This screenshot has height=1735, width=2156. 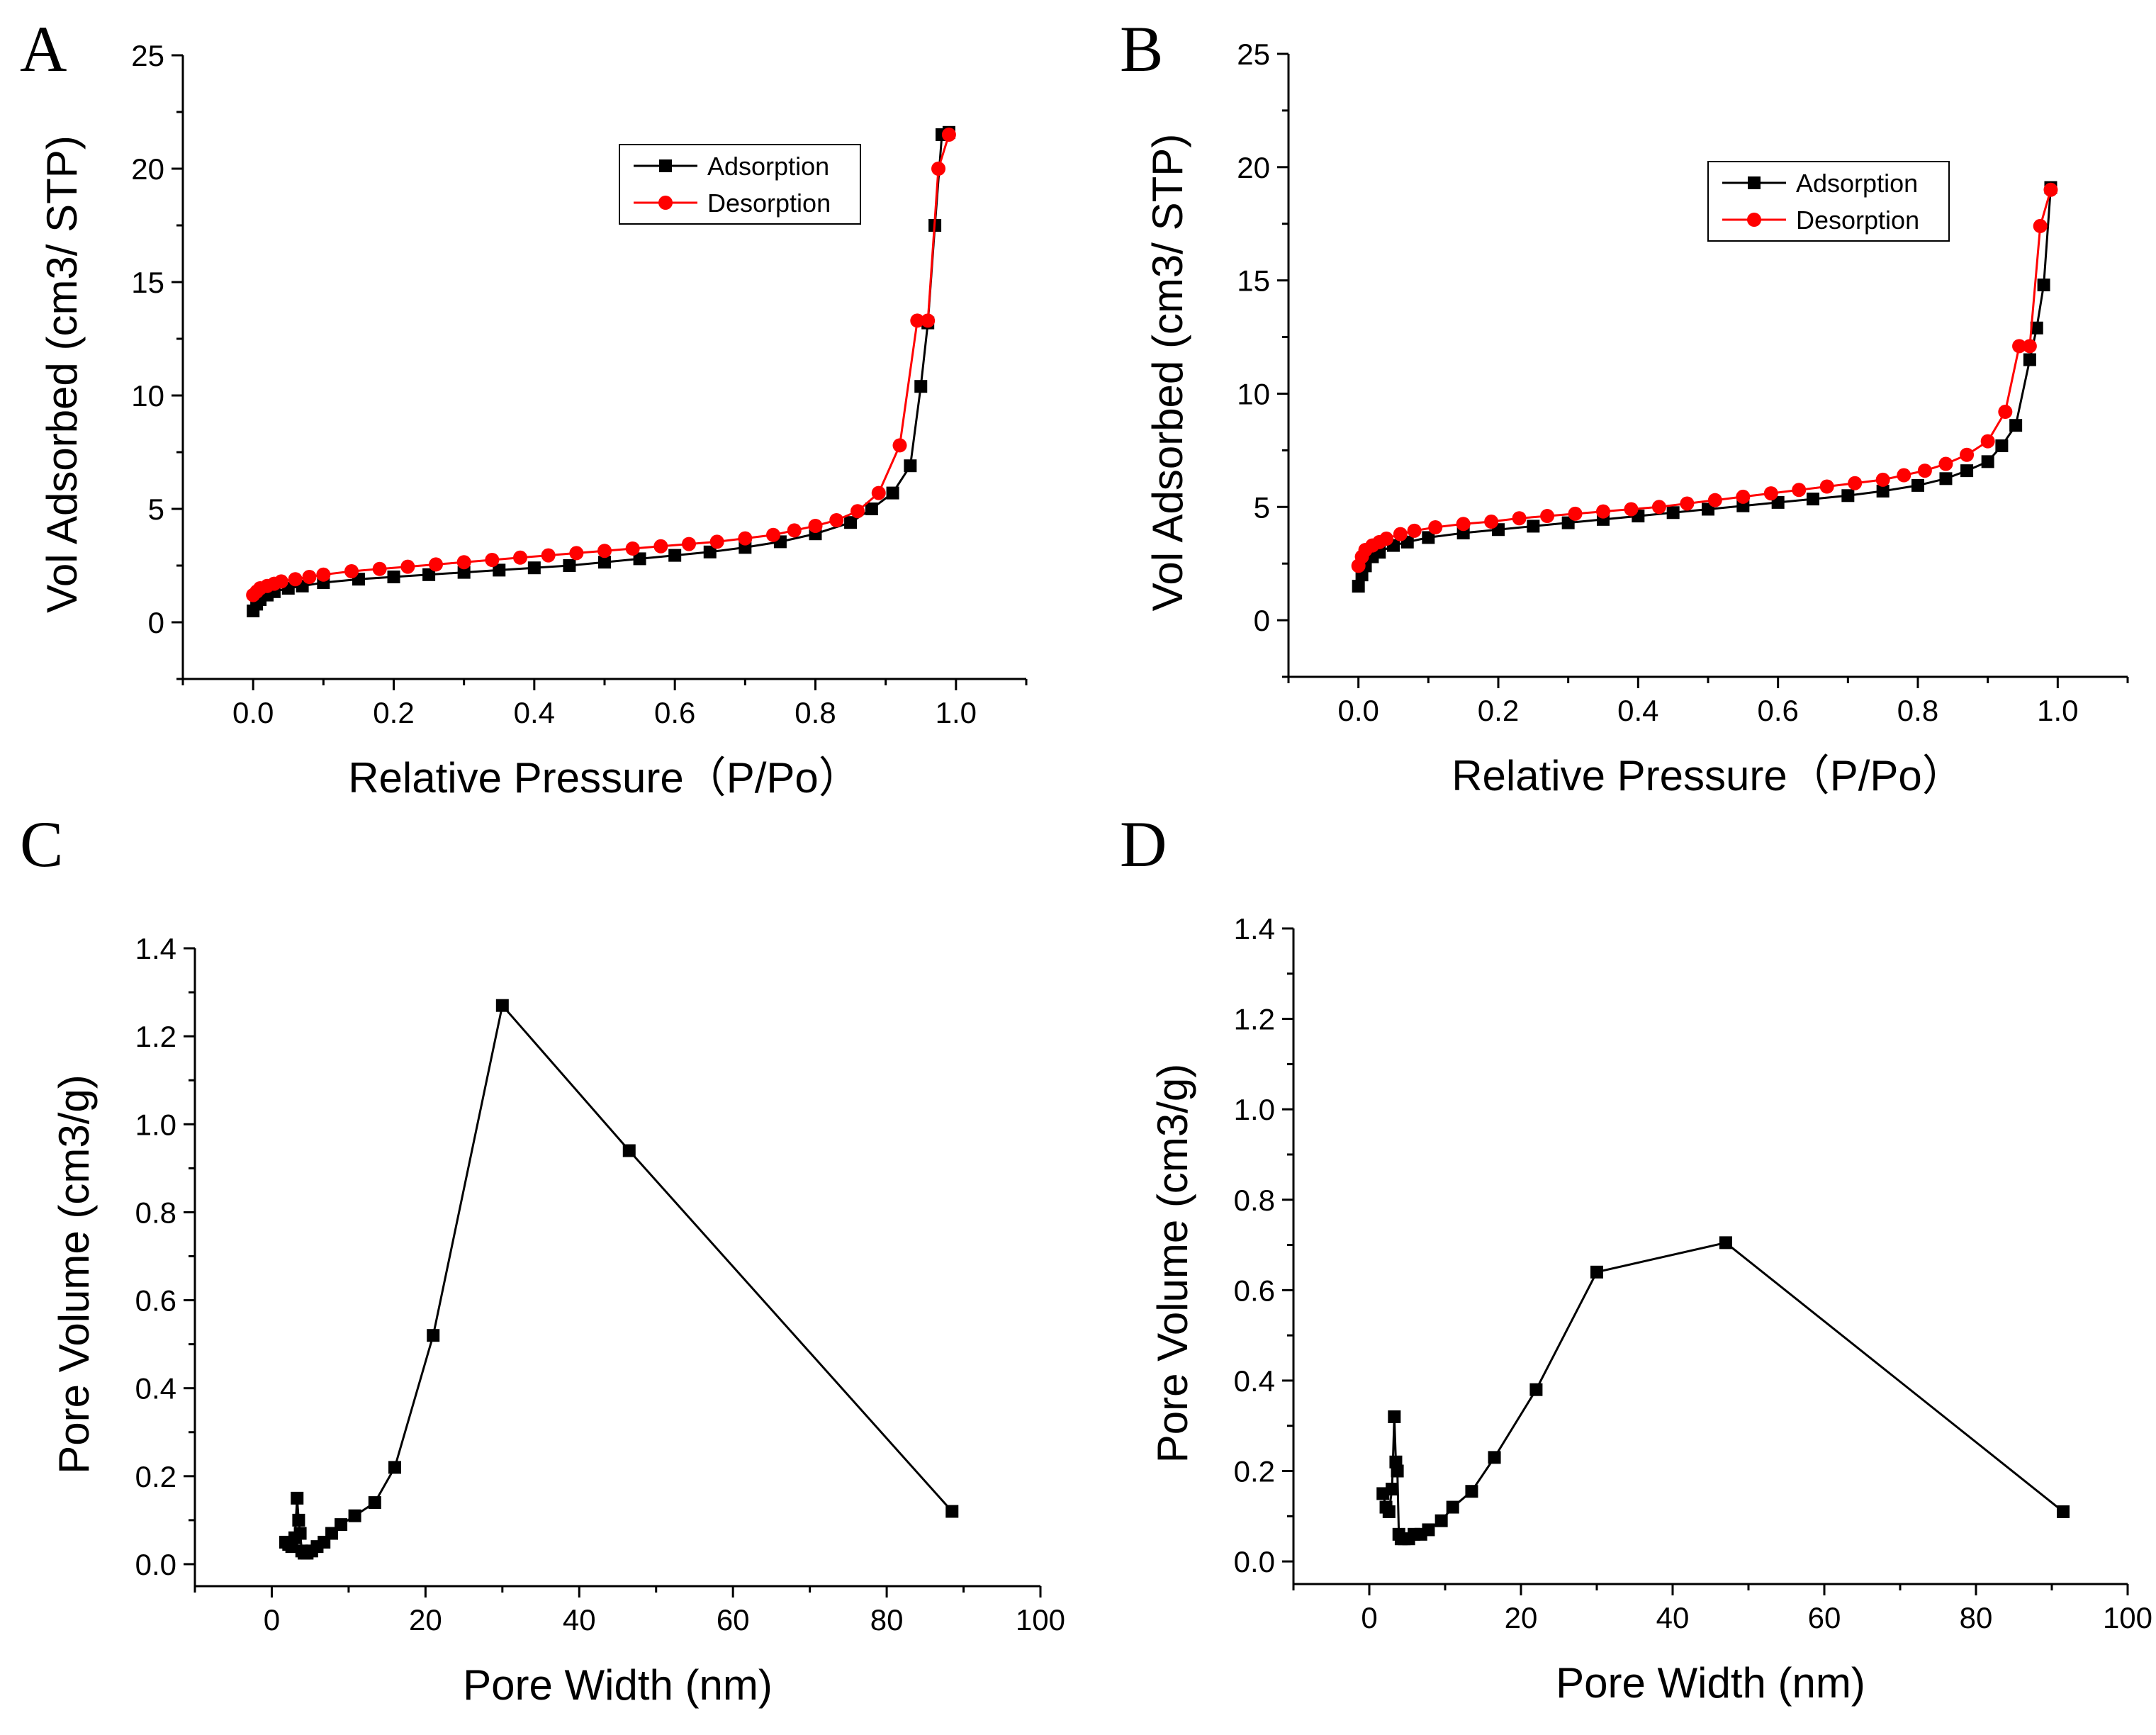 I want to click on x-tick-label-d: 60, so click(x=1824, y=1618).